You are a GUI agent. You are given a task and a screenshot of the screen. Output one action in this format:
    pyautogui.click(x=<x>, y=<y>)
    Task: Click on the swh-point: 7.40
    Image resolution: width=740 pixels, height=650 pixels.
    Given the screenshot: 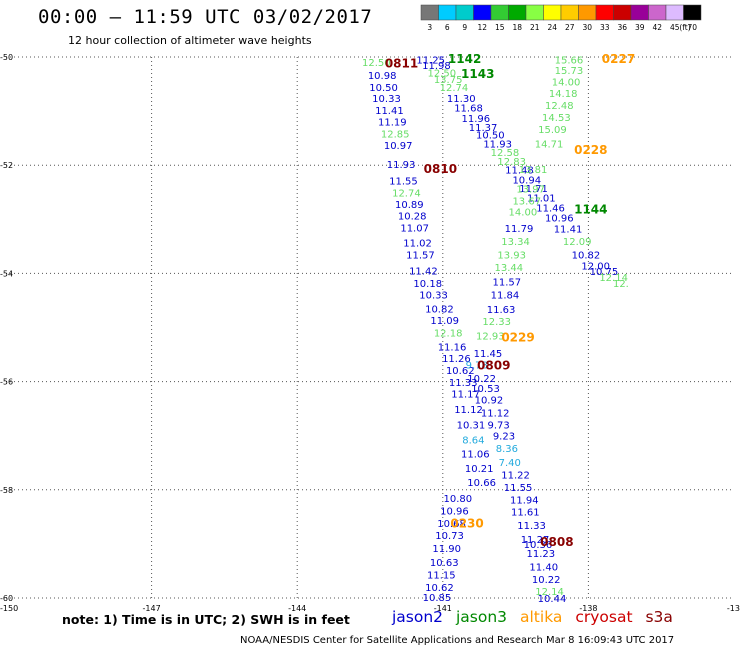 What is the action you would take?
    pyautogui.click(x=510, y=463)
    